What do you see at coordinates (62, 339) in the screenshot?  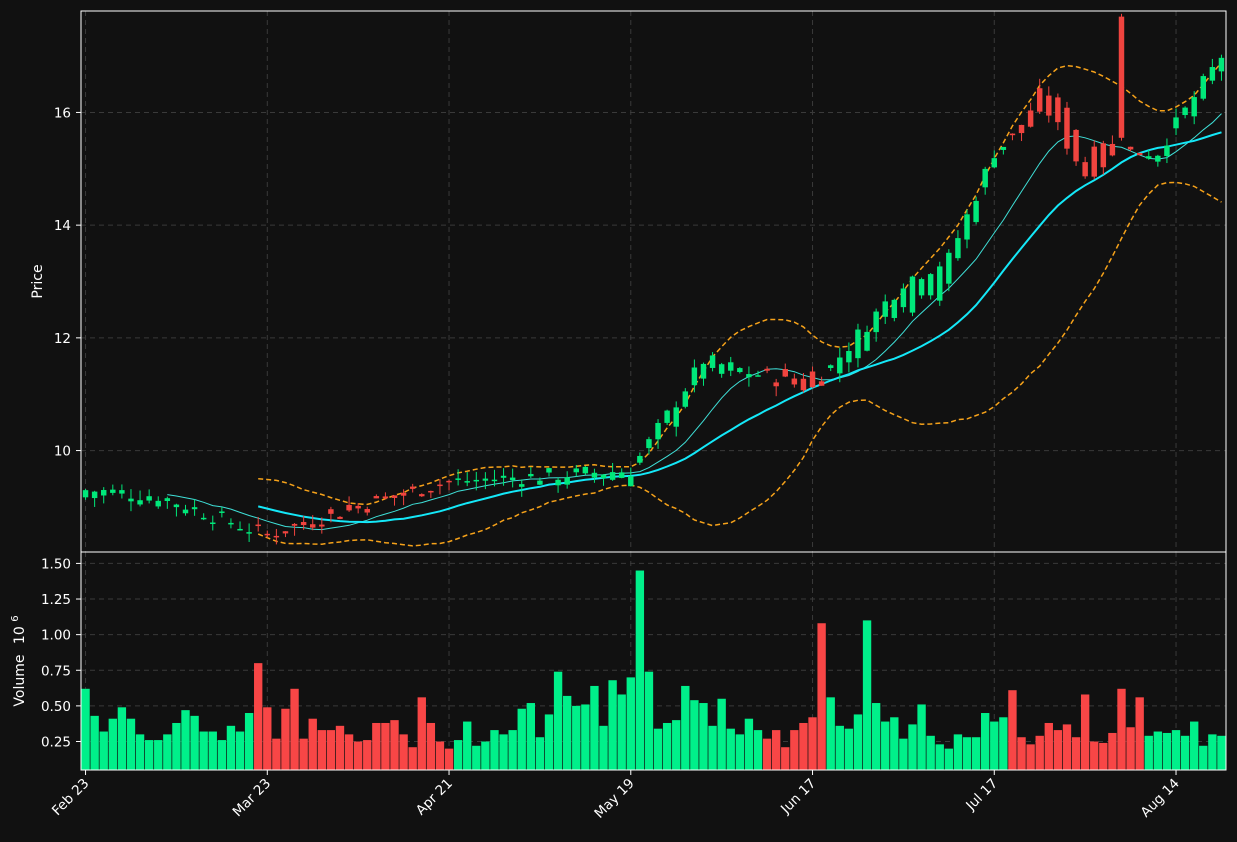 I see `price-tick-label: 12` at bounding box center [62, 339].